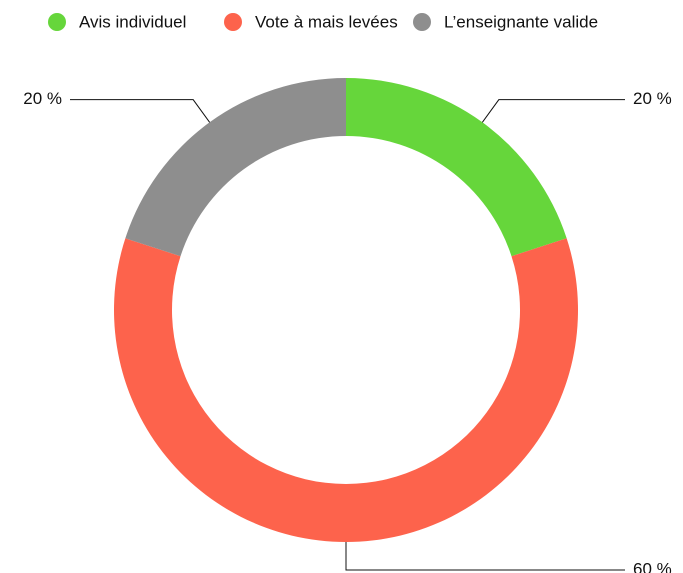  What do you see at coordinates (521, 21) in the screenshot?
I see `legend-label: L’enseignante valide` at bounding box center [521, 21].